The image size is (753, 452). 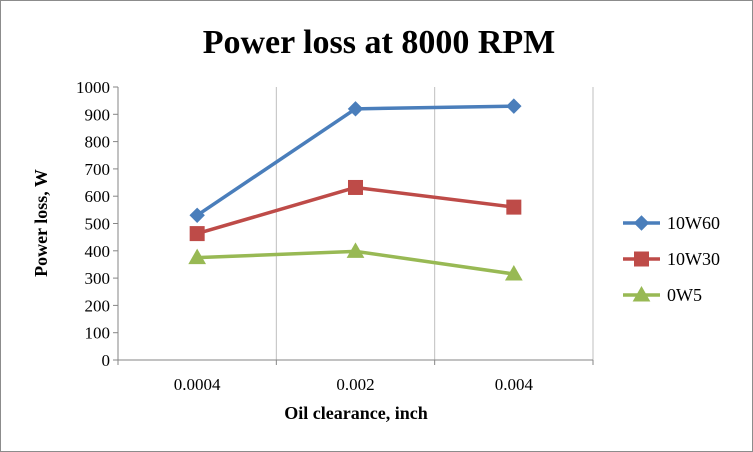 I want to click on y-tick-label: 500, so click(x=98, y=224).